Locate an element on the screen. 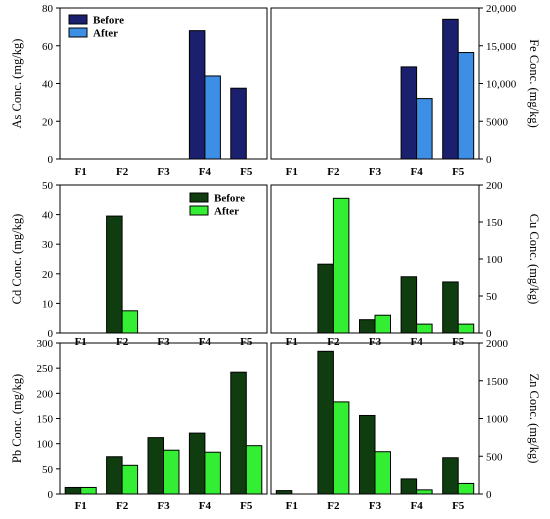 This screenshot has width=550, height=519. legend-label: Before is located at coordinates (108, 21).